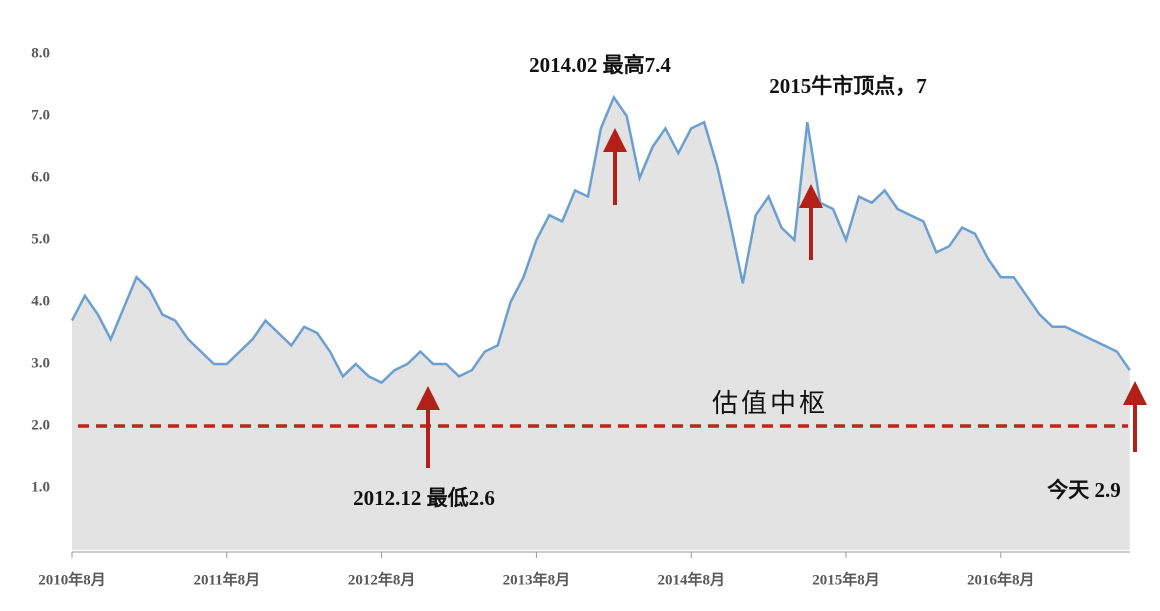  Describe the element at coordinates (848, 86) in the screenshot. I see `annotation: 2015牛市顶点，7` at that location.